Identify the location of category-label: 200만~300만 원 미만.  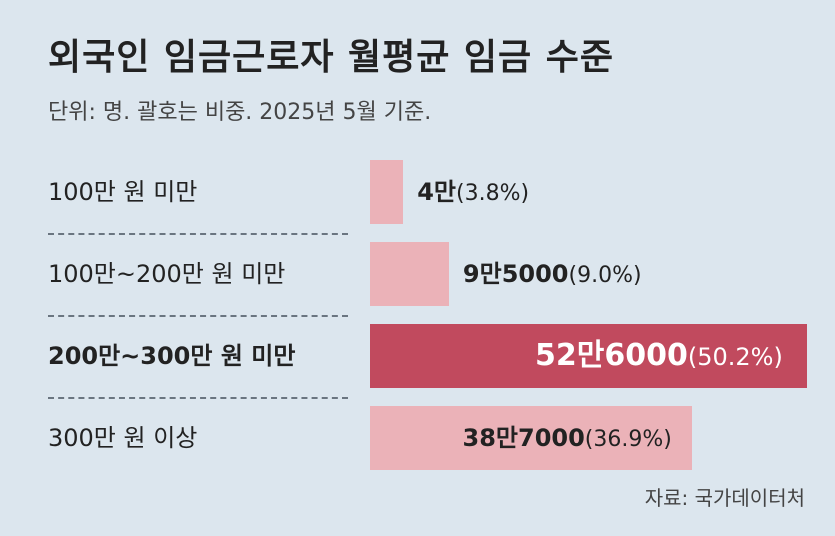
(172, 356).